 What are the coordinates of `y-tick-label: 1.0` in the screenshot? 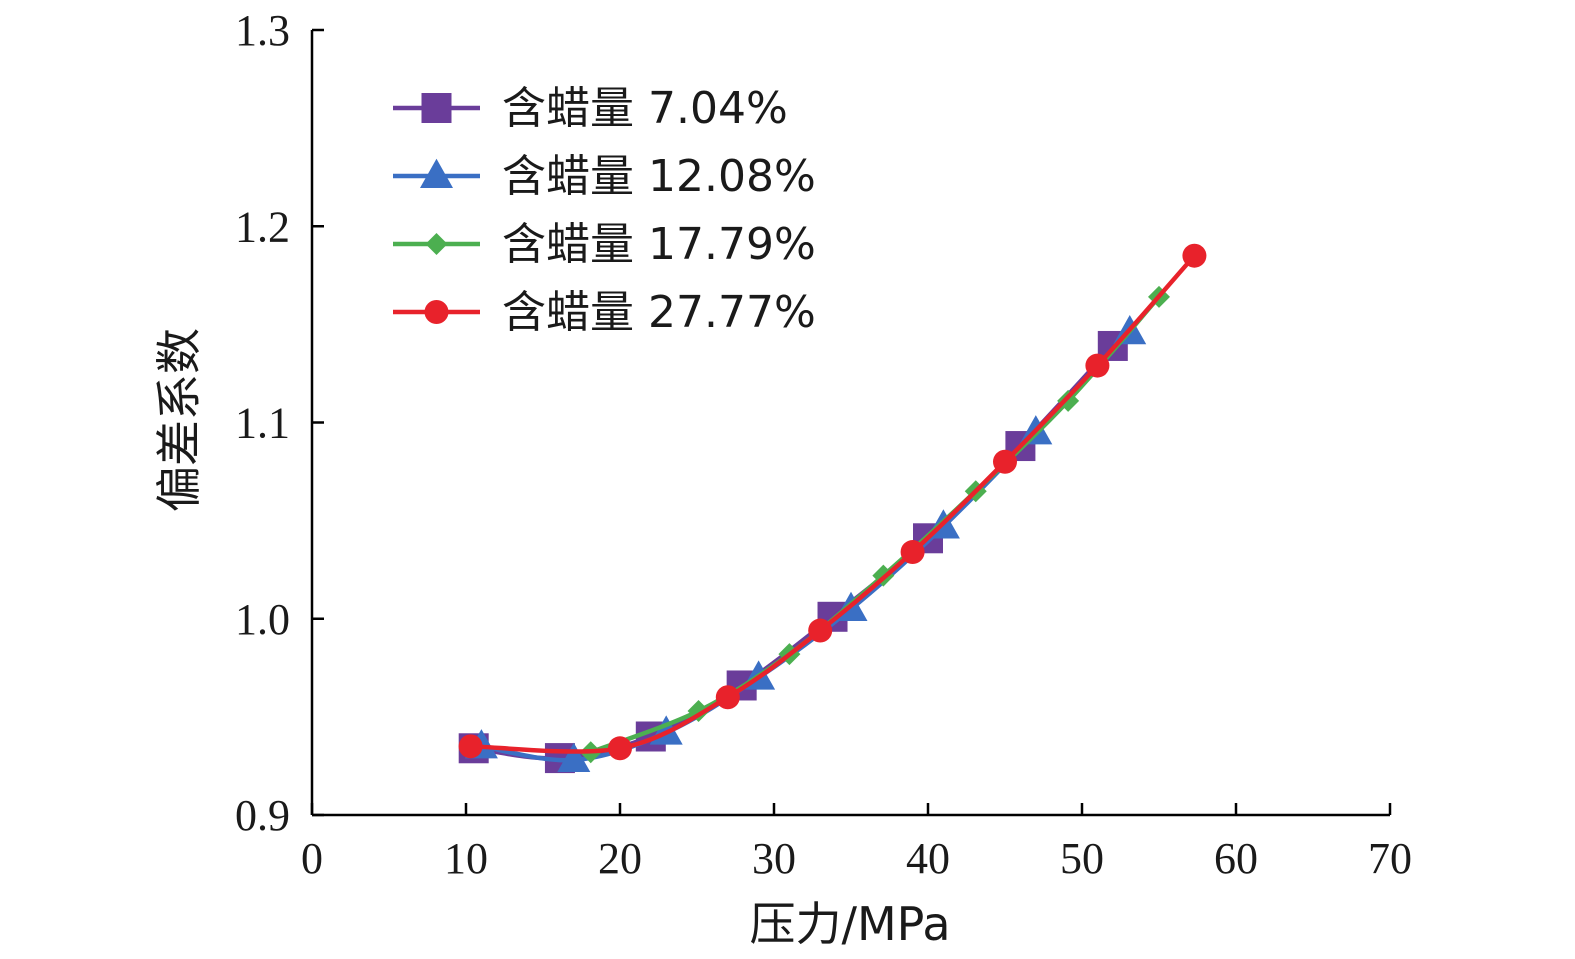 It's located at (262, 619).